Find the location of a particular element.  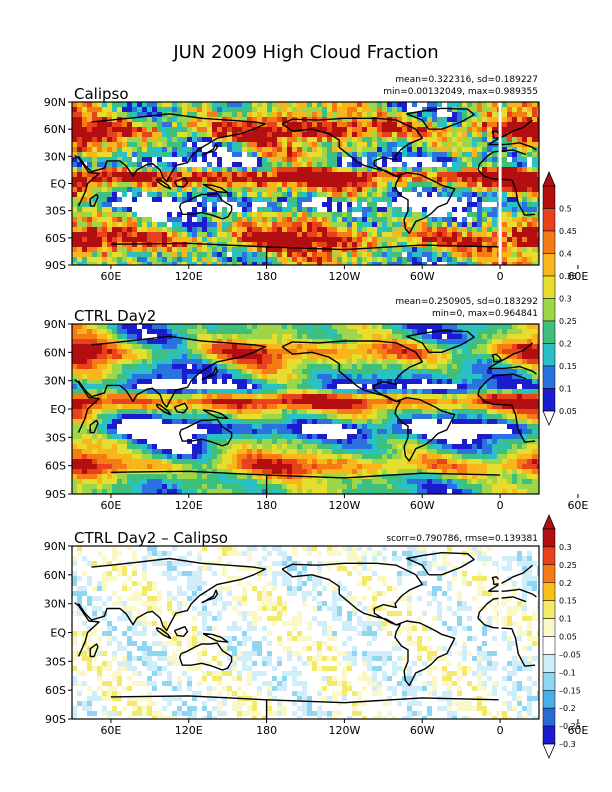

colorbar-main: 0.5 0.45 0.4 0.35 0.3 0.25 0.2 0.15 0.1 0.05 is located at coordinates (559, 298).